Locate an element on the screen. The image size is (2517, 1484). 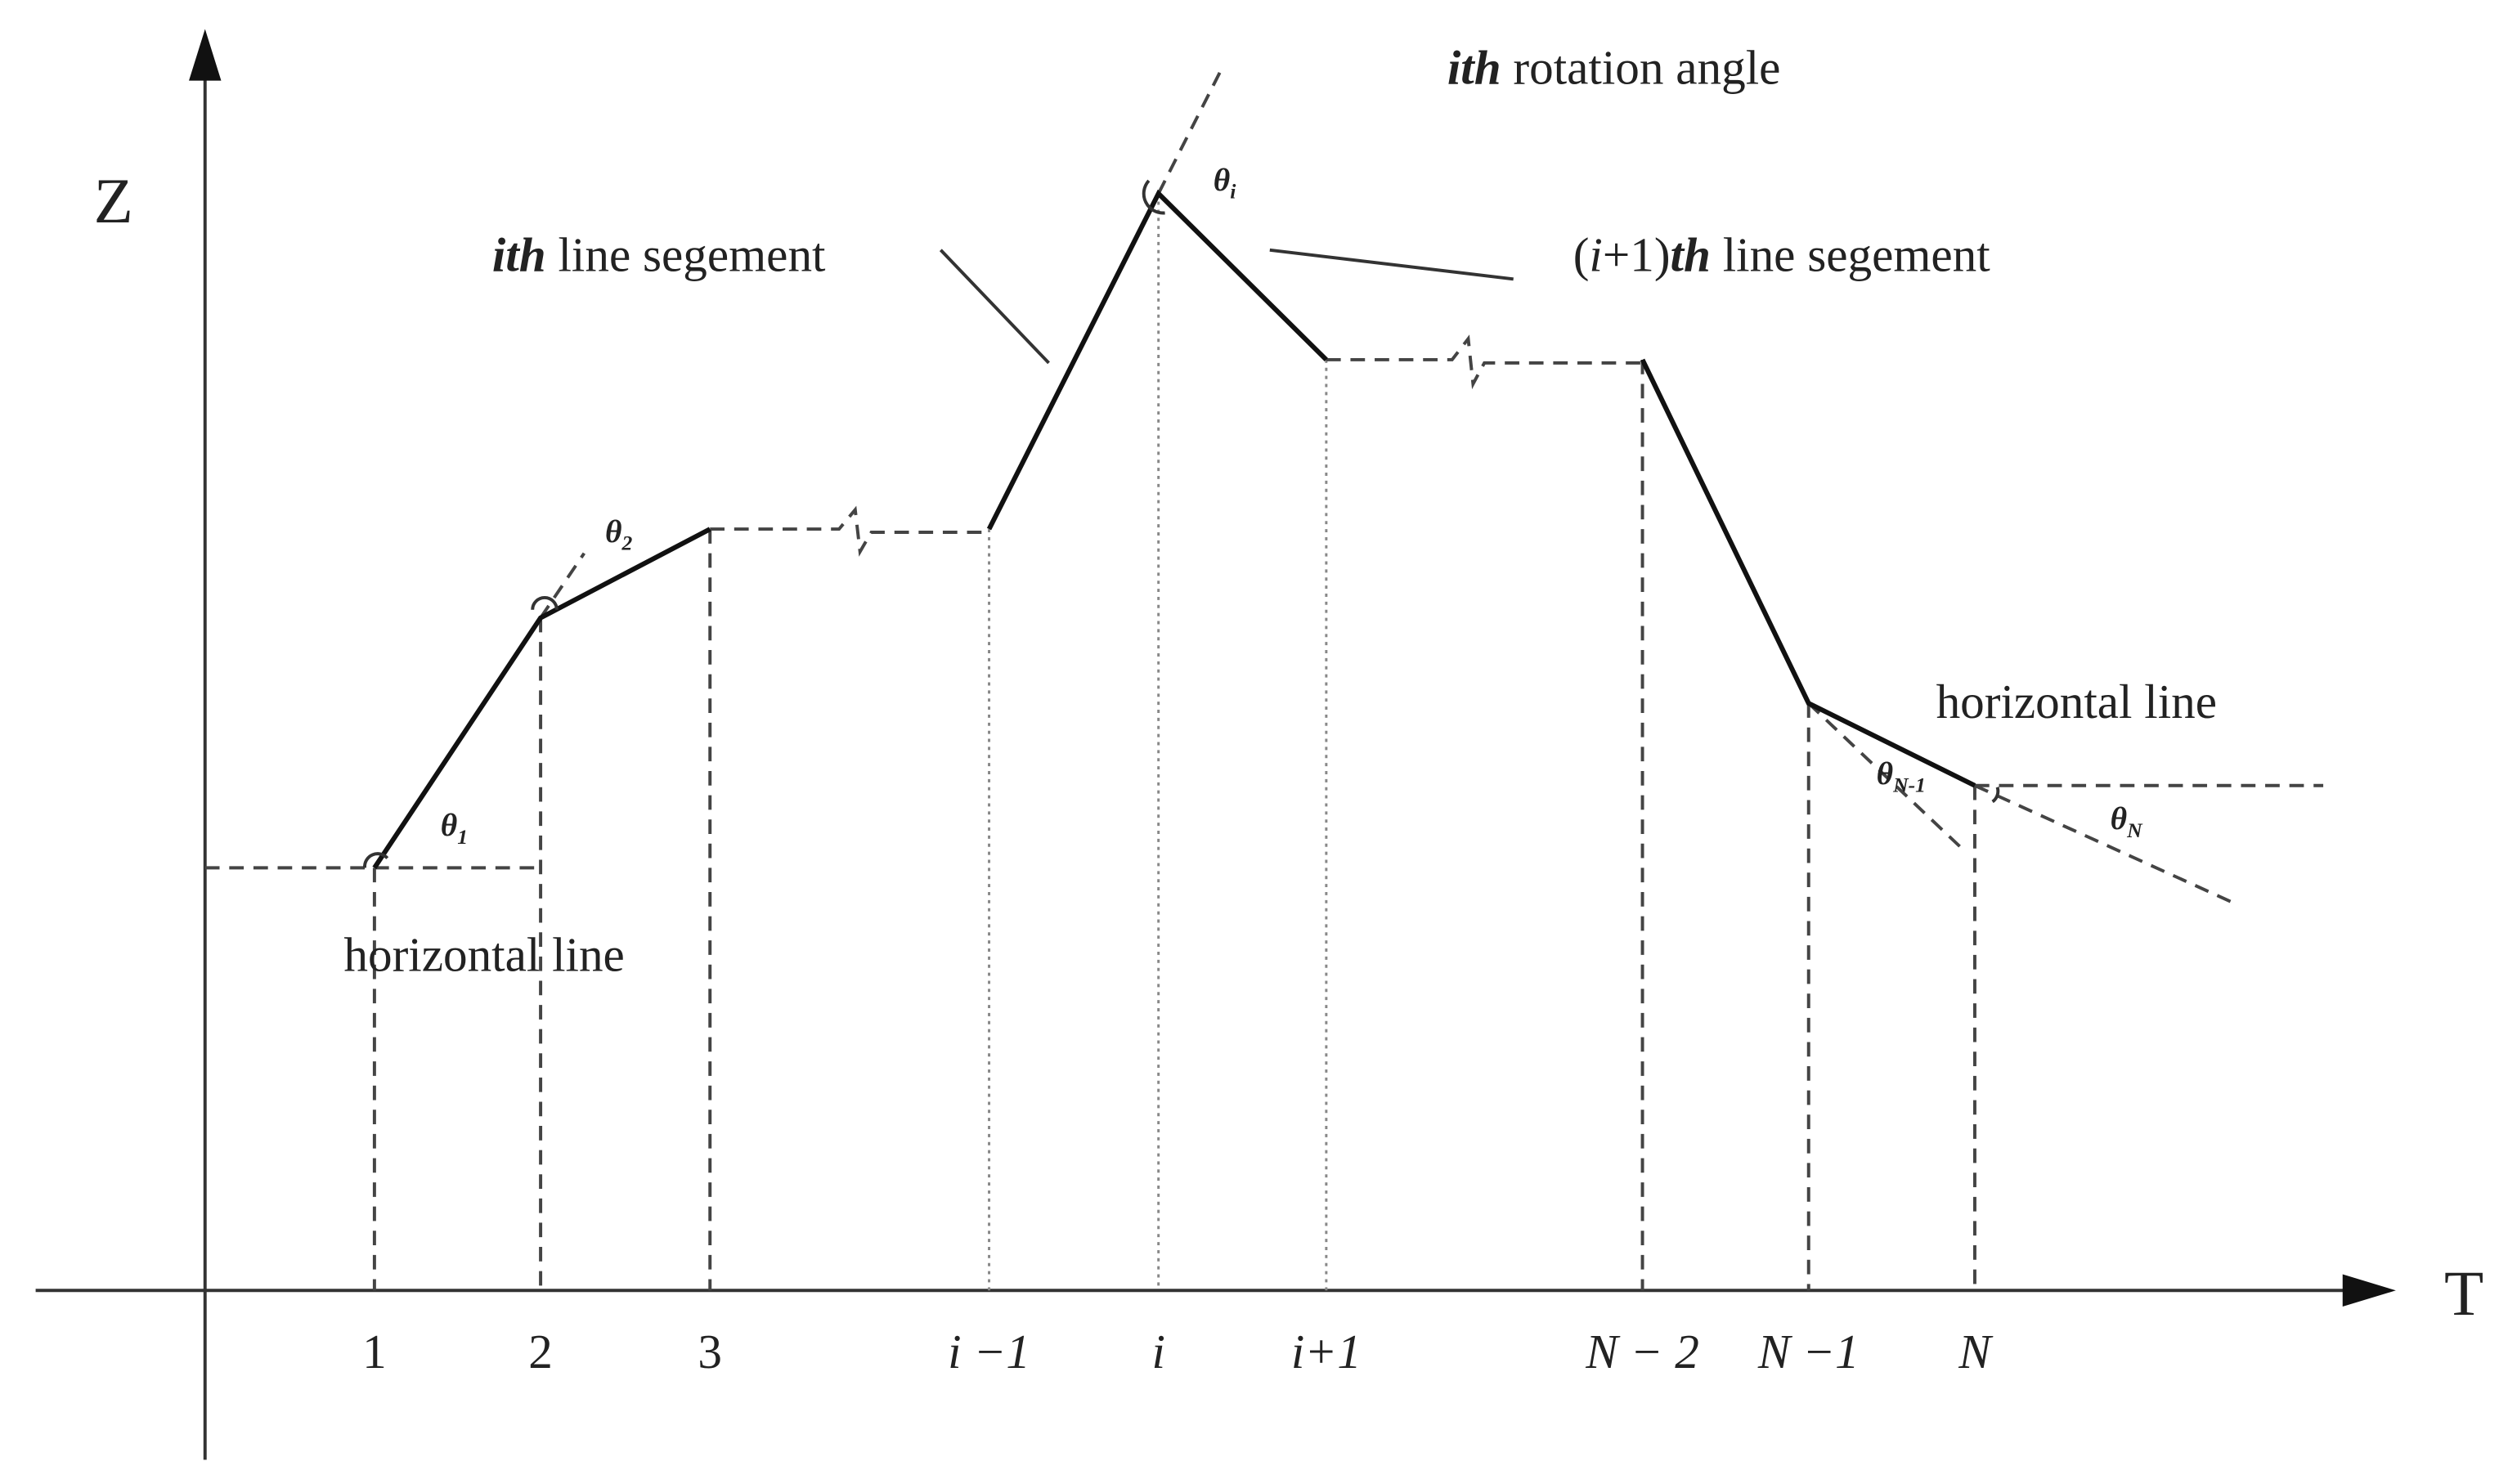
angle-subscript: 1 is located at coordinates (462, 837).